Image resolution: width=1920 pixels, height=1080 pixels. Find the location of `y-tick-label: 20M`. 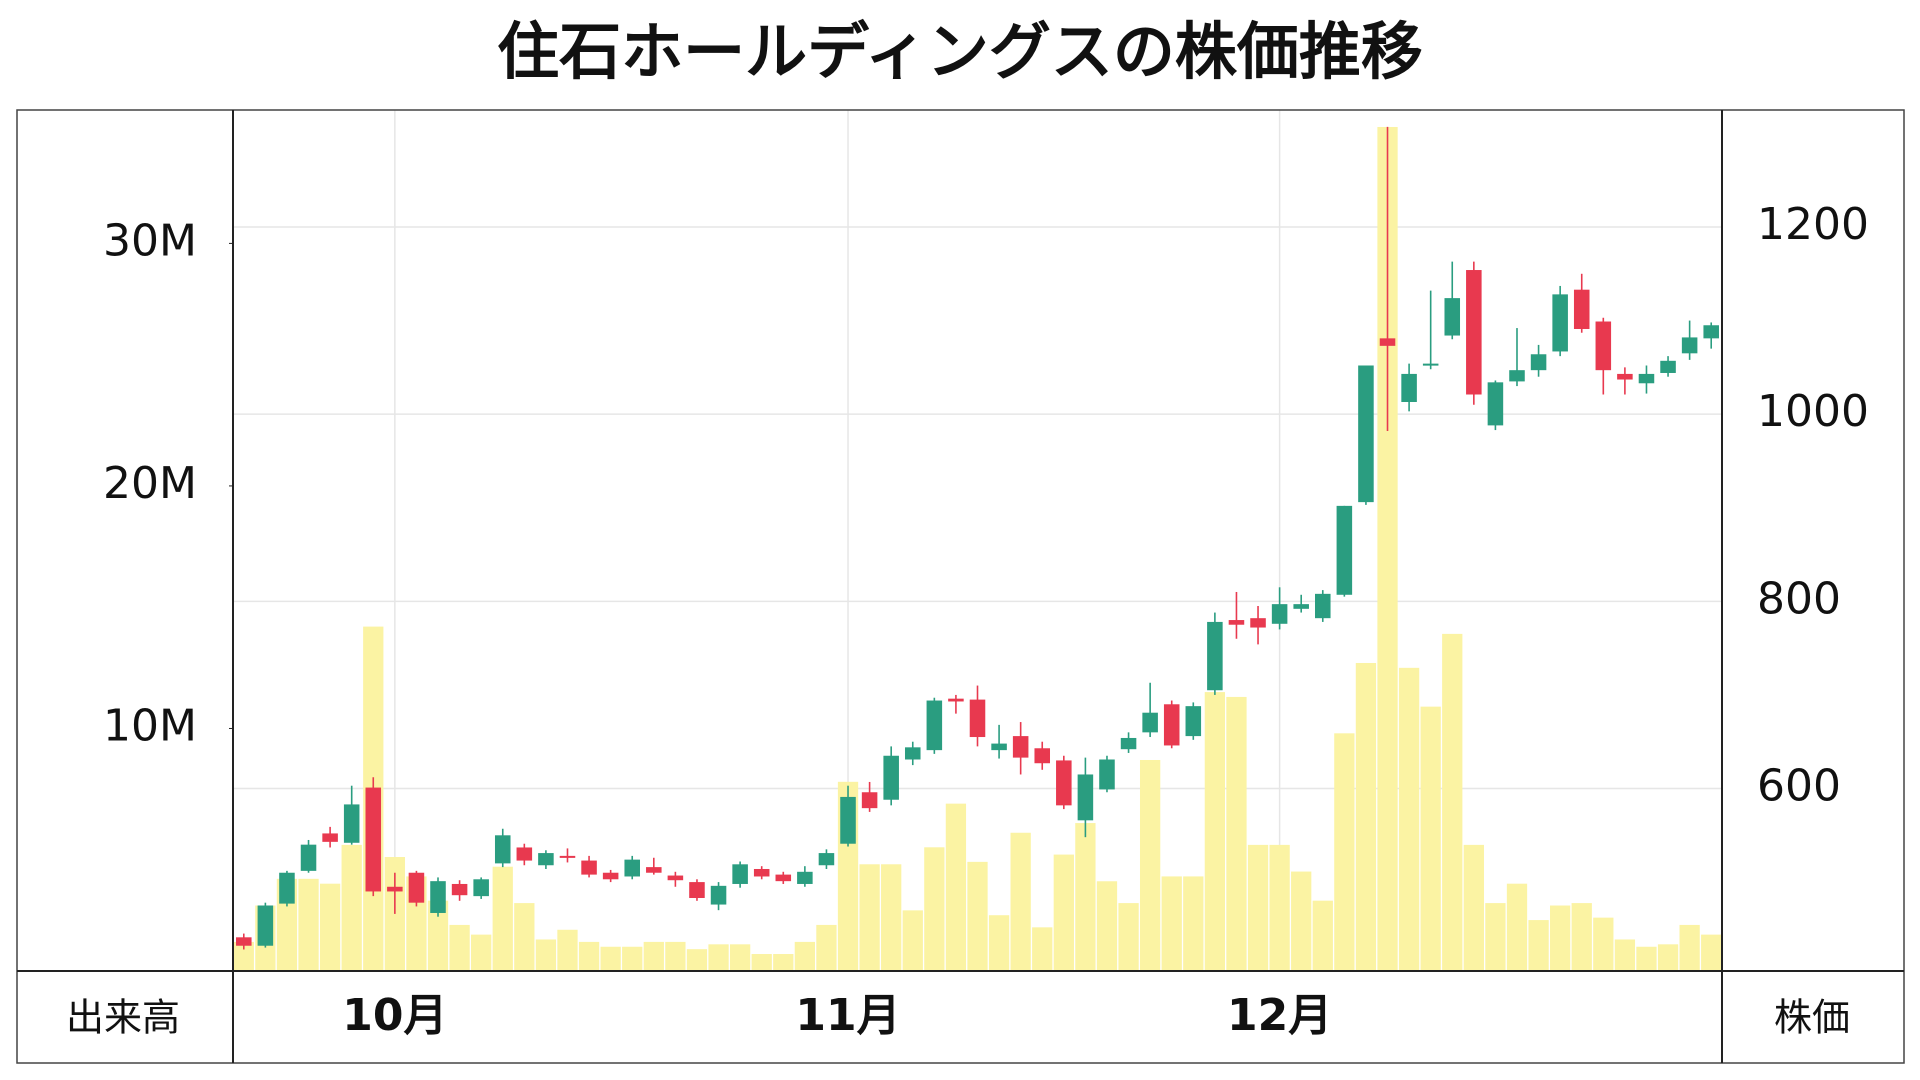

y-tick-label: 20M is located at coordinates (150, 483).